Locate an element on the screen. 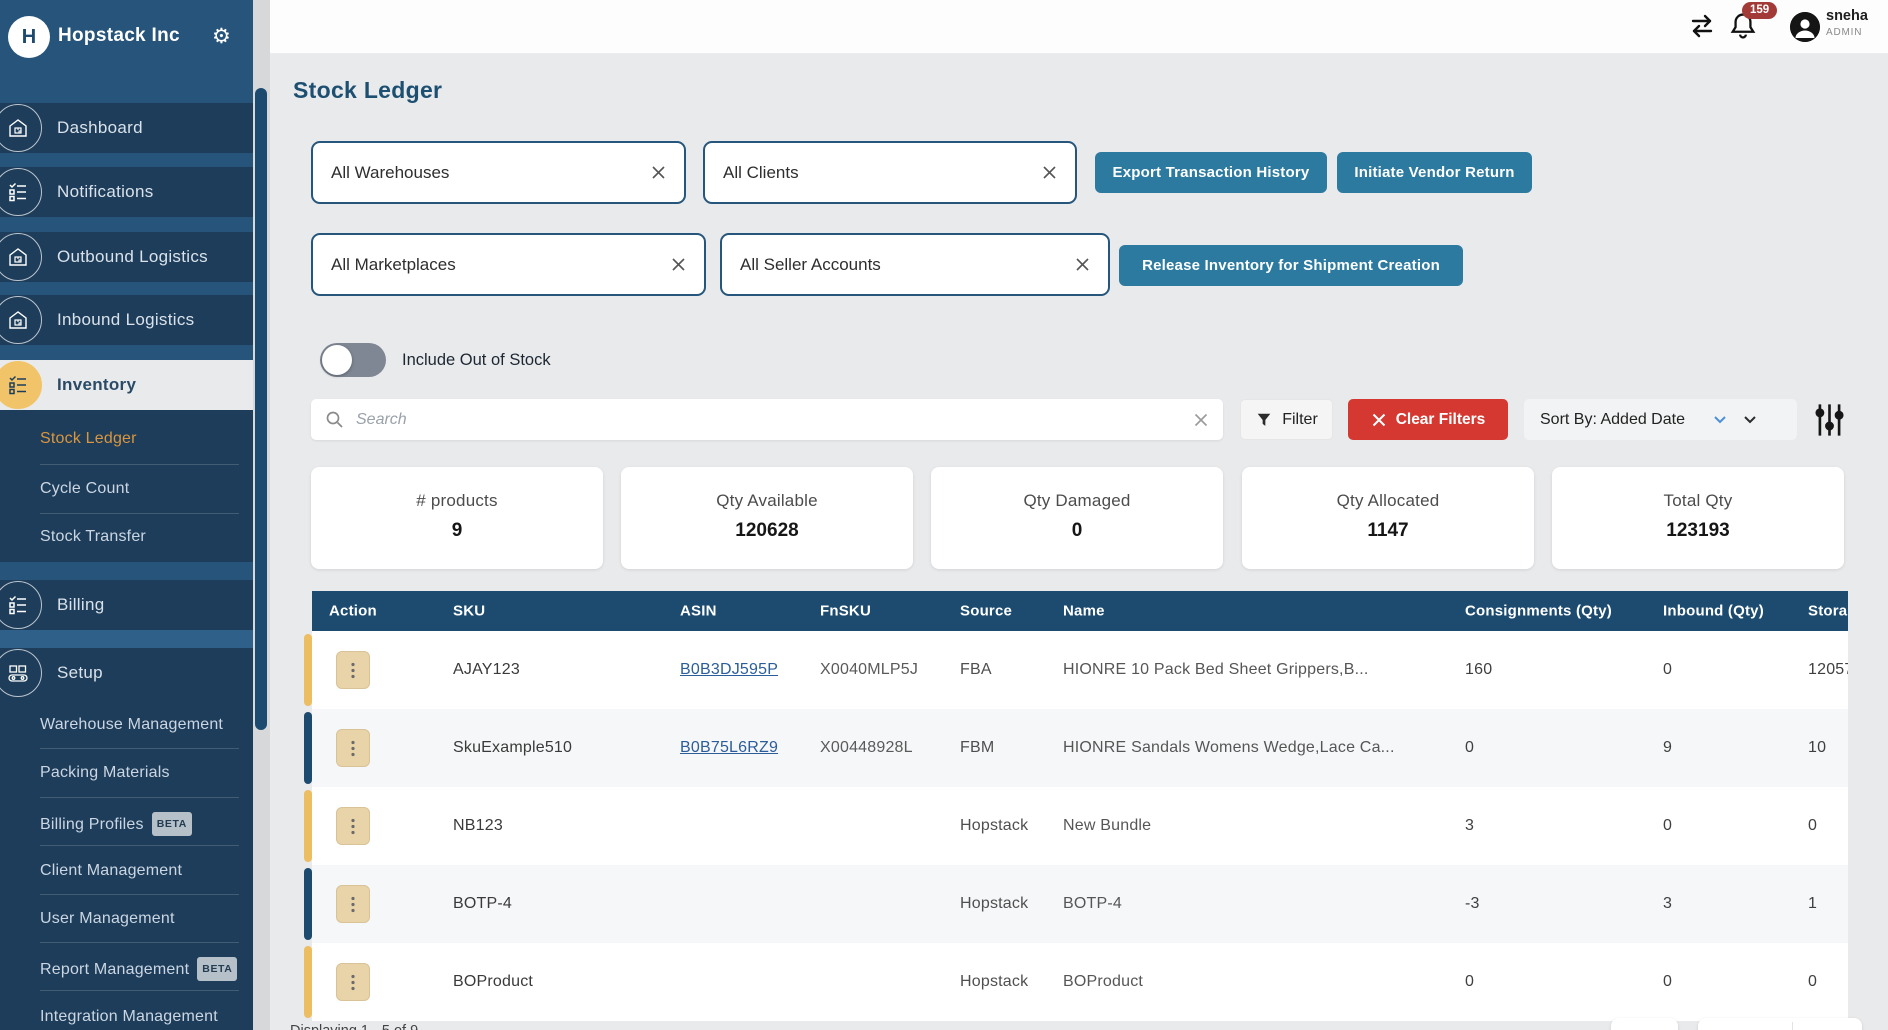 The height and width of the screenshot is (1030, 1888). sidebar-subitem-stock-transfer: Stock Transfer is located at coordinates (93, 536).